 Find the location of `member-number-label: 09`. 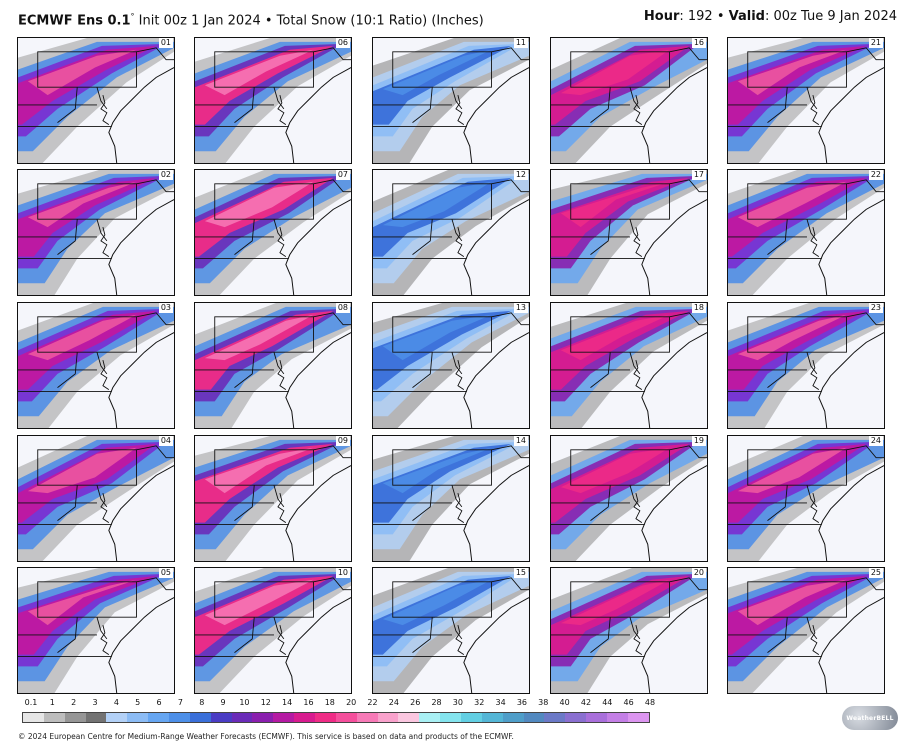

member-number-label: 09 is located at coordinates (342, 441).